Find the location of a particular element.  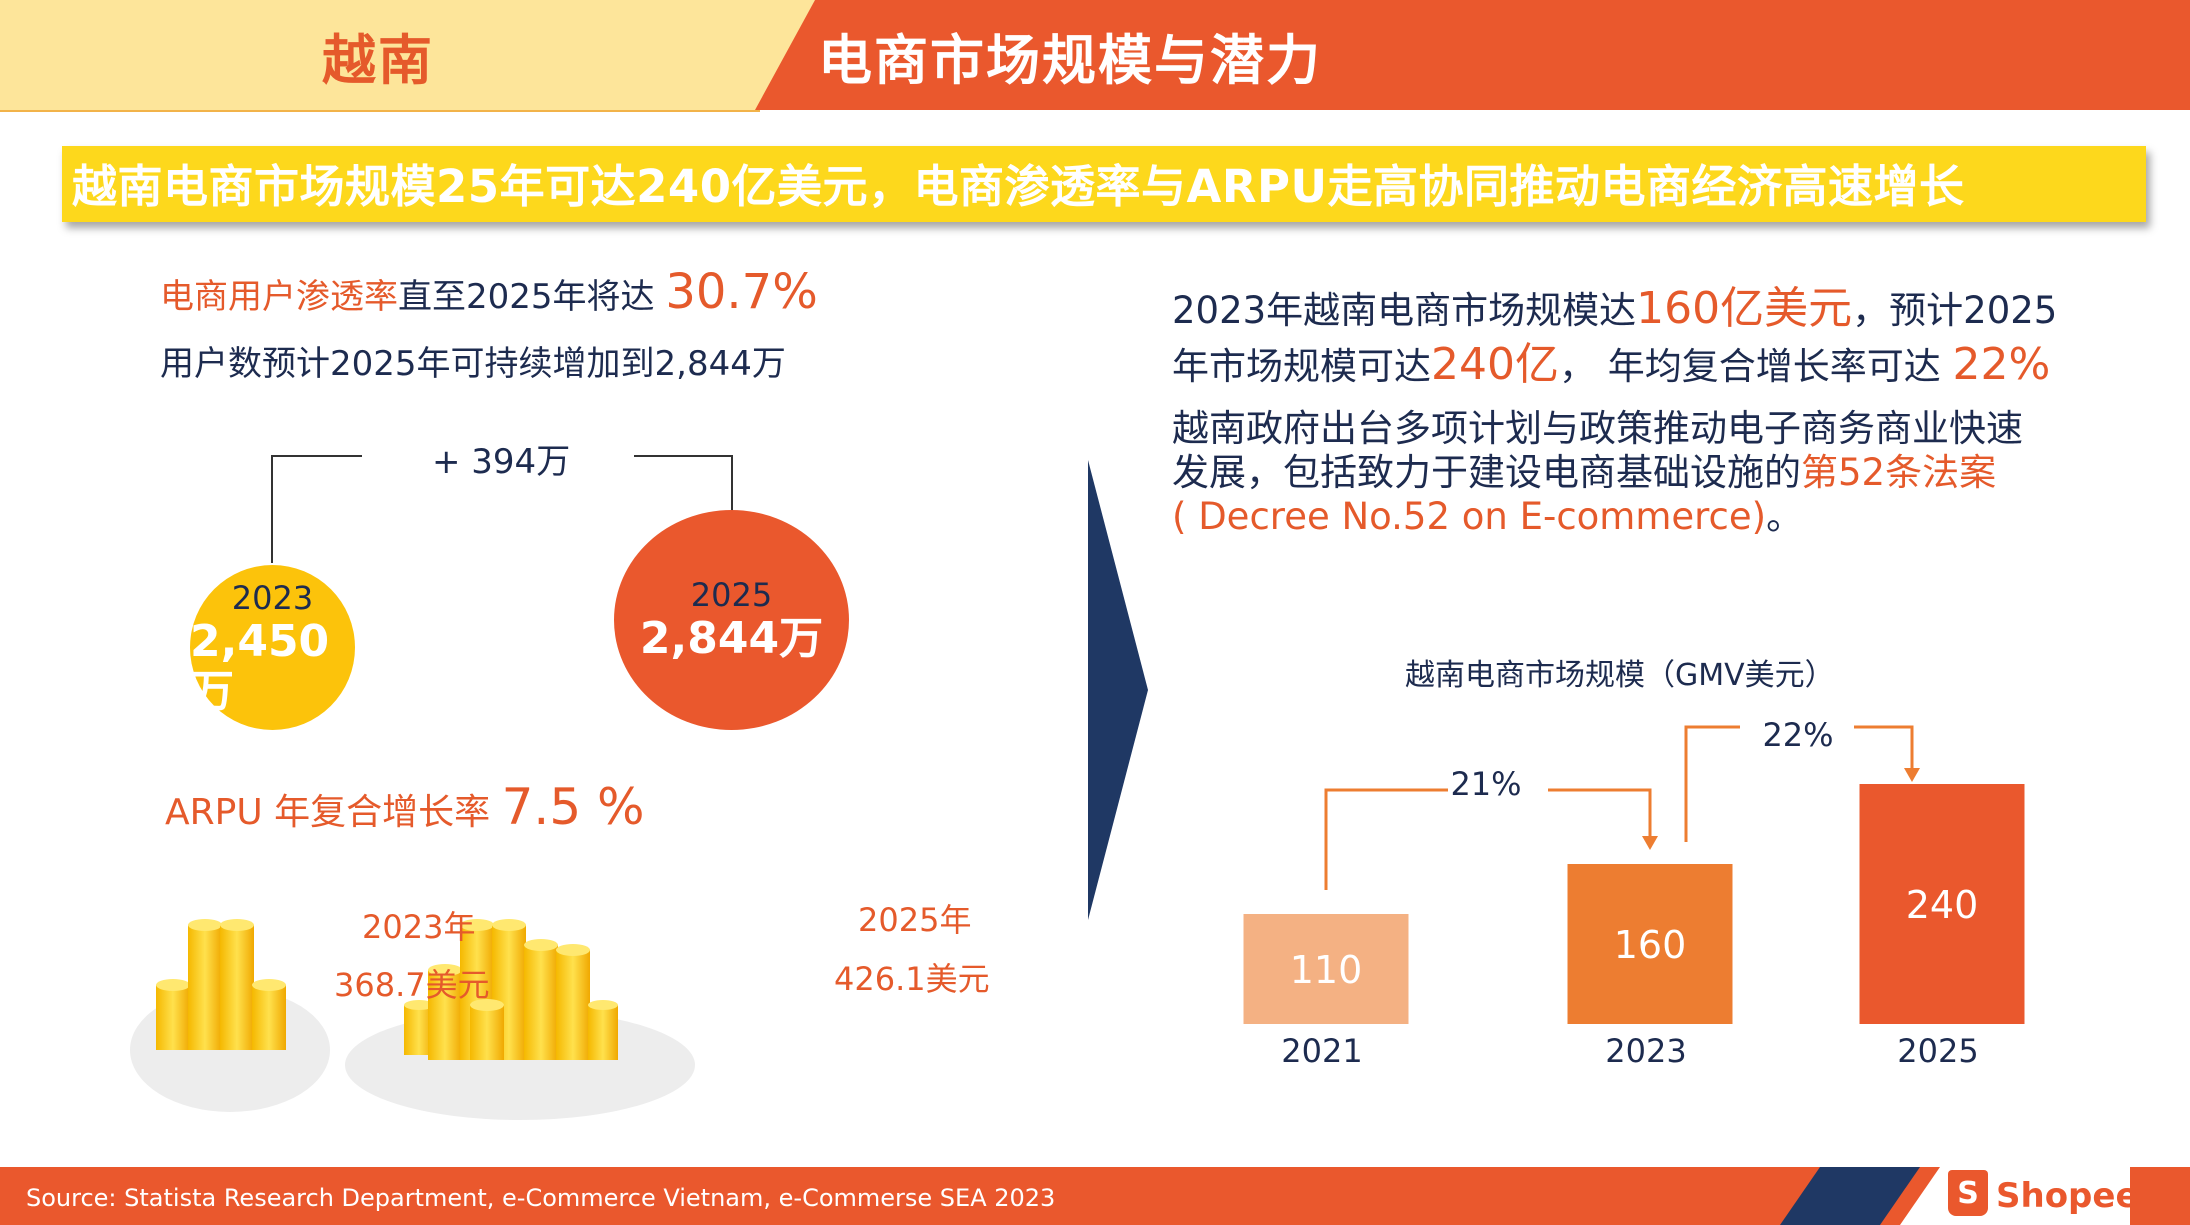

footer-logo-area is located at coordinates (2015, 1196).